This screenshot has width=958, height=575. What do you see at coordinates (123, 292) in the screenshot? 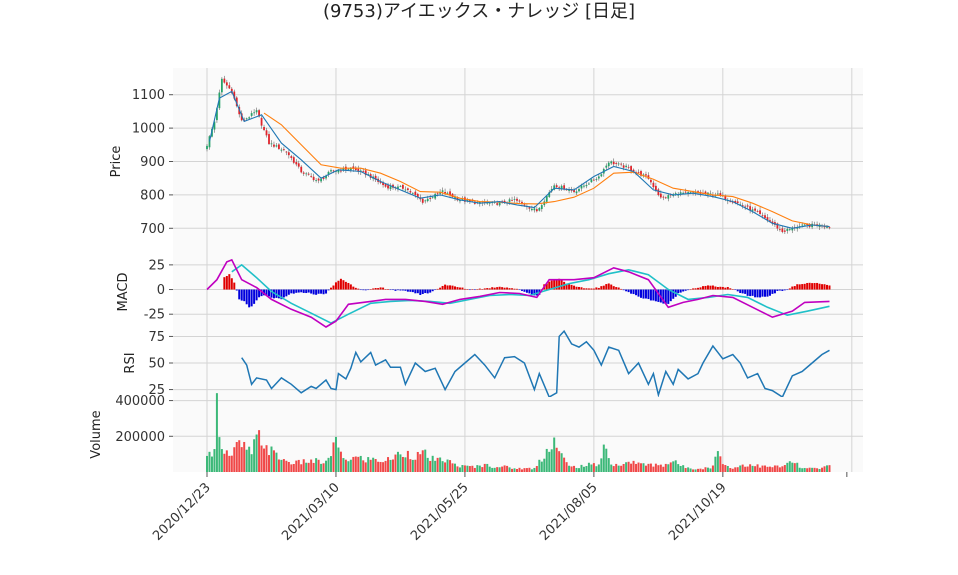
I see `macd-ylabel: MACD` at bounding box center [123, 292].